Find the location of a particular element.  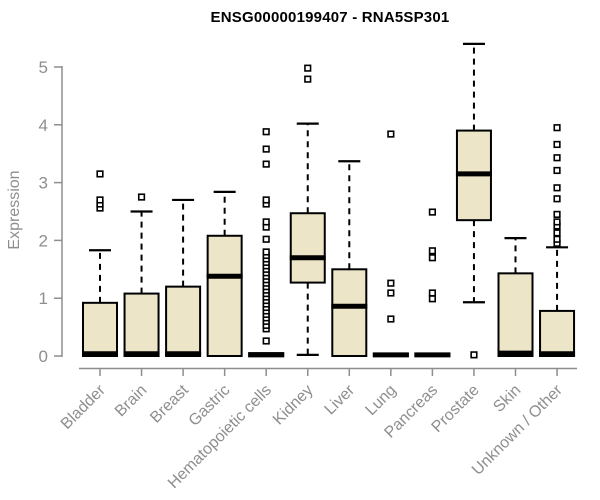

box-brain is located at coordinates (141, 324).